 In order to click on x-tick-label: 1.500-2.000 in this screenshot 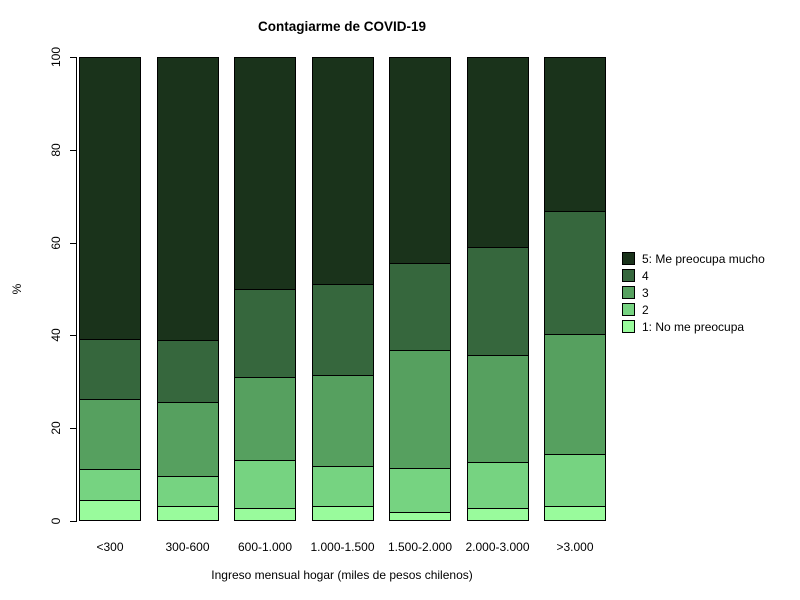, I will do `click(420, 547)`.